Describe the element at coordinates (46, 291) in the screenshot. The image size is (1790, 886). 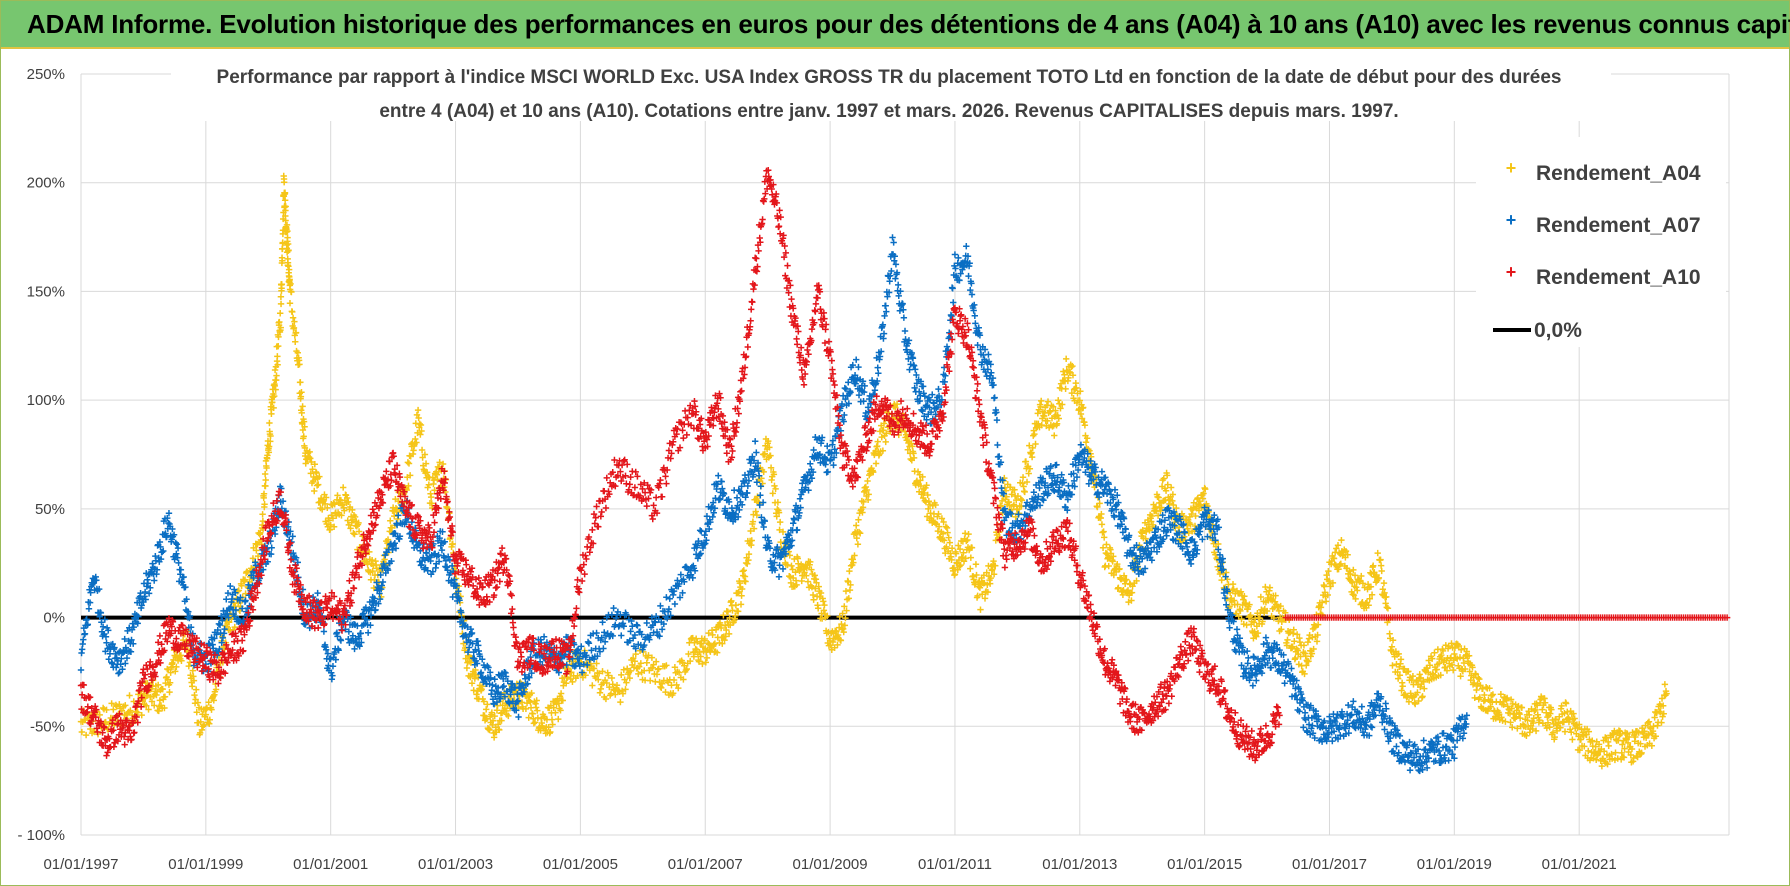
I see `y-tick-label: 150%` at that location.